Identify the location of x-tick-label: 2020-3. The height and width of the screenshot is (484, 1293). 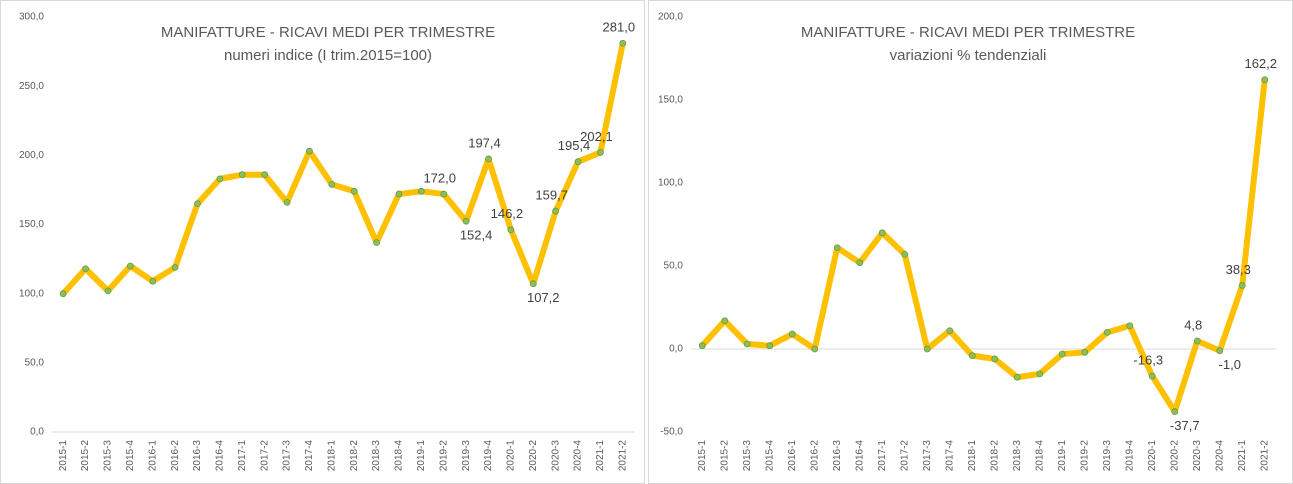
(555, 456).